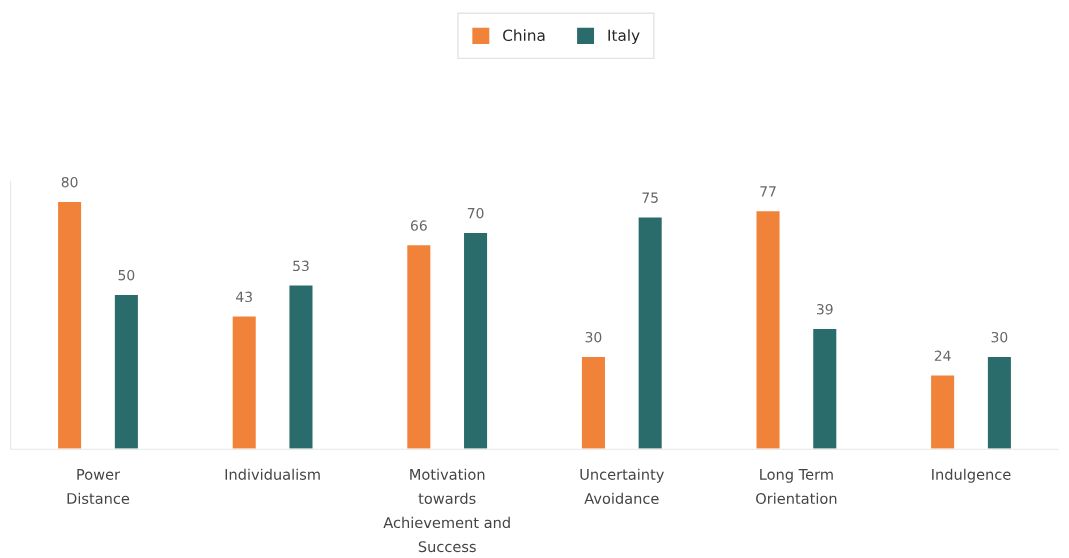  Describe the element at coordinates (825, 309) in the screenshot. I see `data-label: 39` at that location.